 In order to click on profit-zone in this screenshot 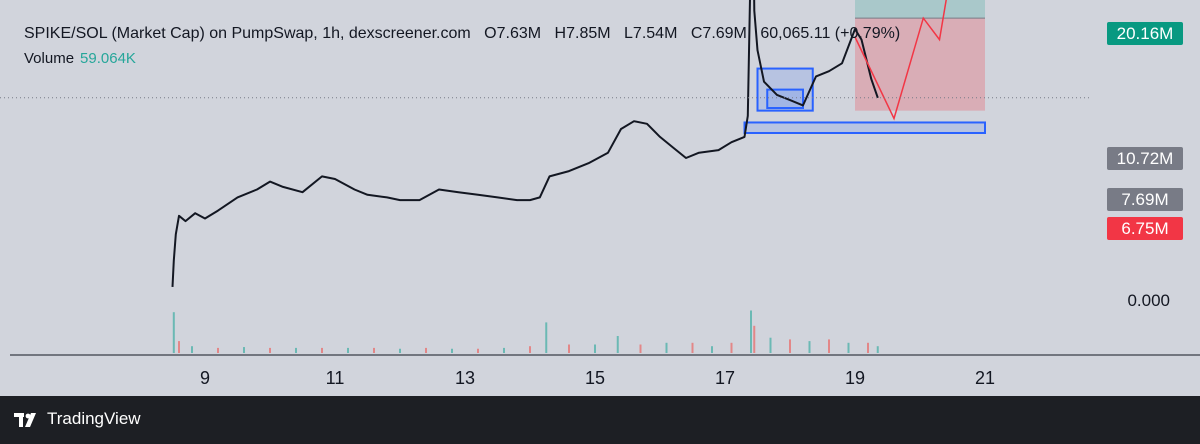, I will do `click(920, 9)`.